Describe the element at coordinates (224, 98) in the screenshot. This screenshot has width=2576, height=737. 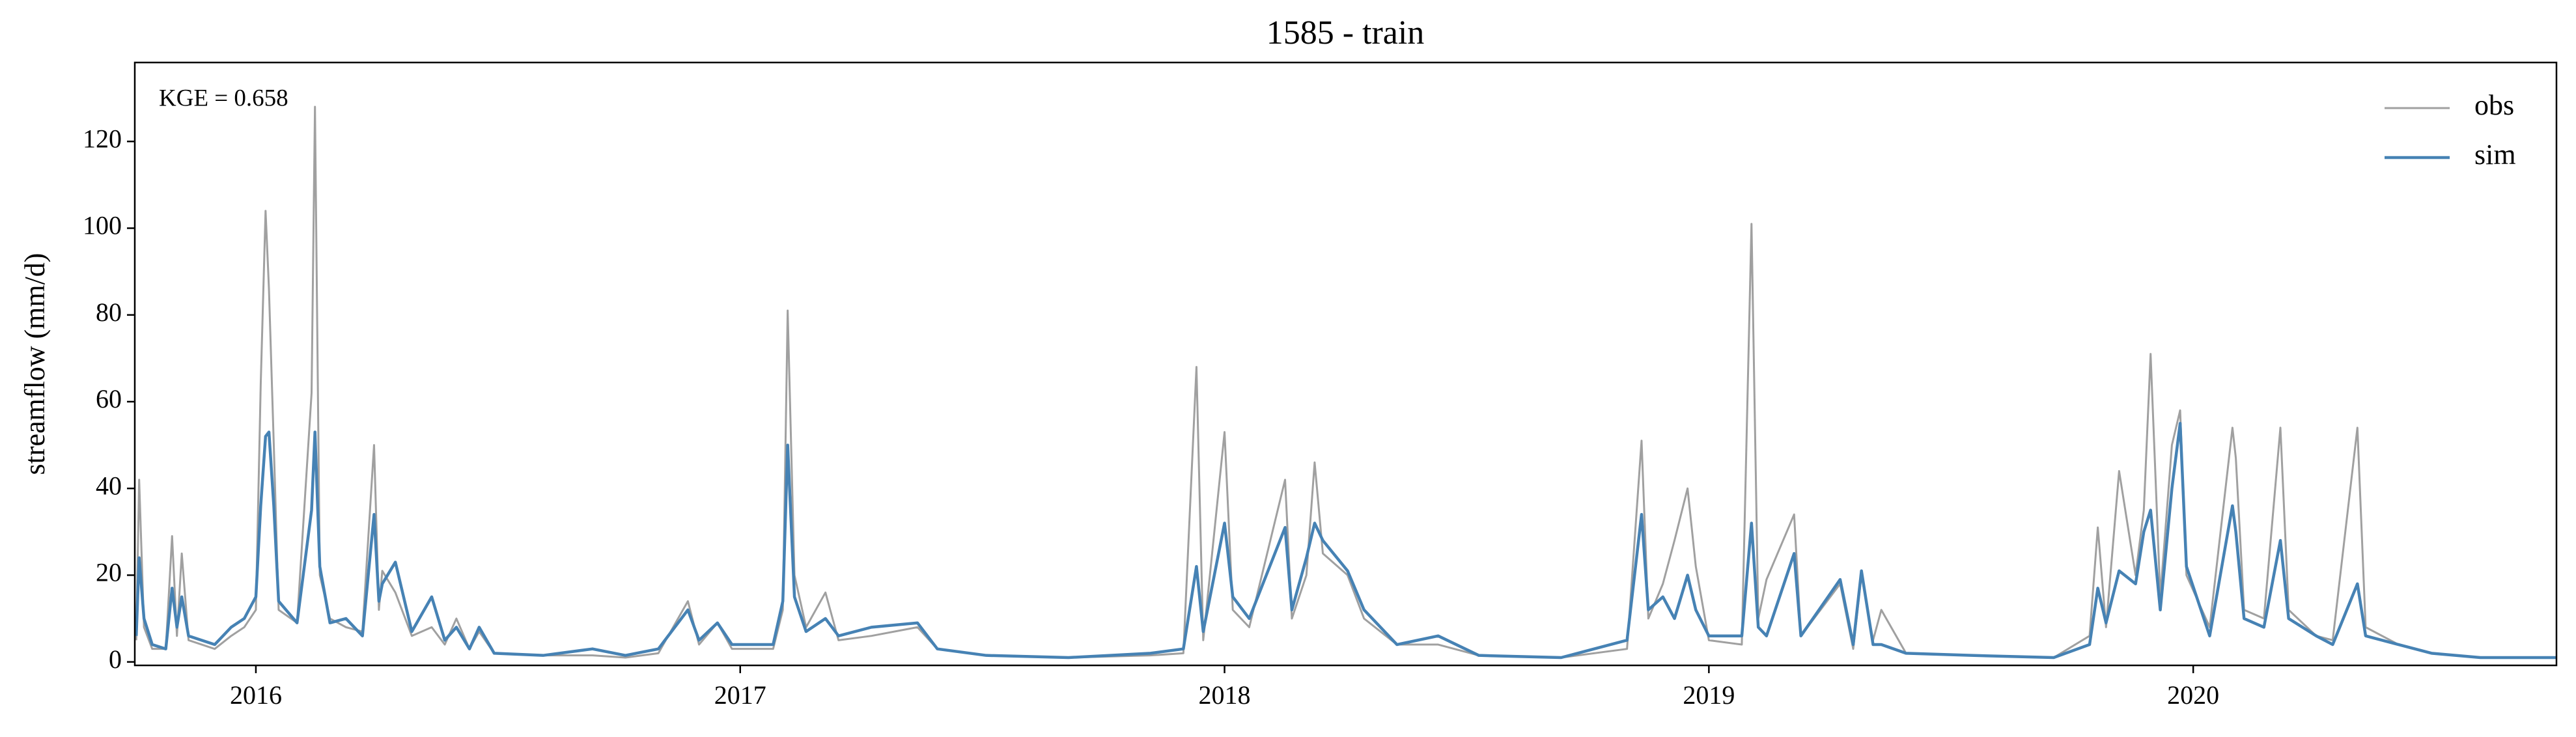
I see `annotation: KGE = 0.658` at that location.